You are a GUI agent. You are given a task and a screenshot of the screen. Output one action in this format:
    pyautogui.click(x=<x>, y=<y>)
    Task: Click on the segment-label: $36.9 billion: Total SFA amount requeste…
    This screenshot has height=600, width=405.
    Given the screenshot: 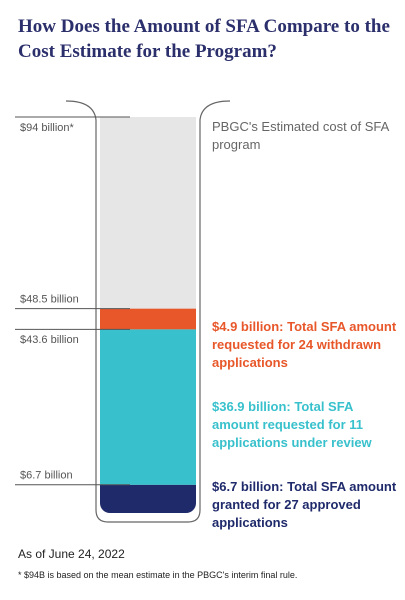 What is the action you would take?
    pyautogui.click(x=292, y=424)
    